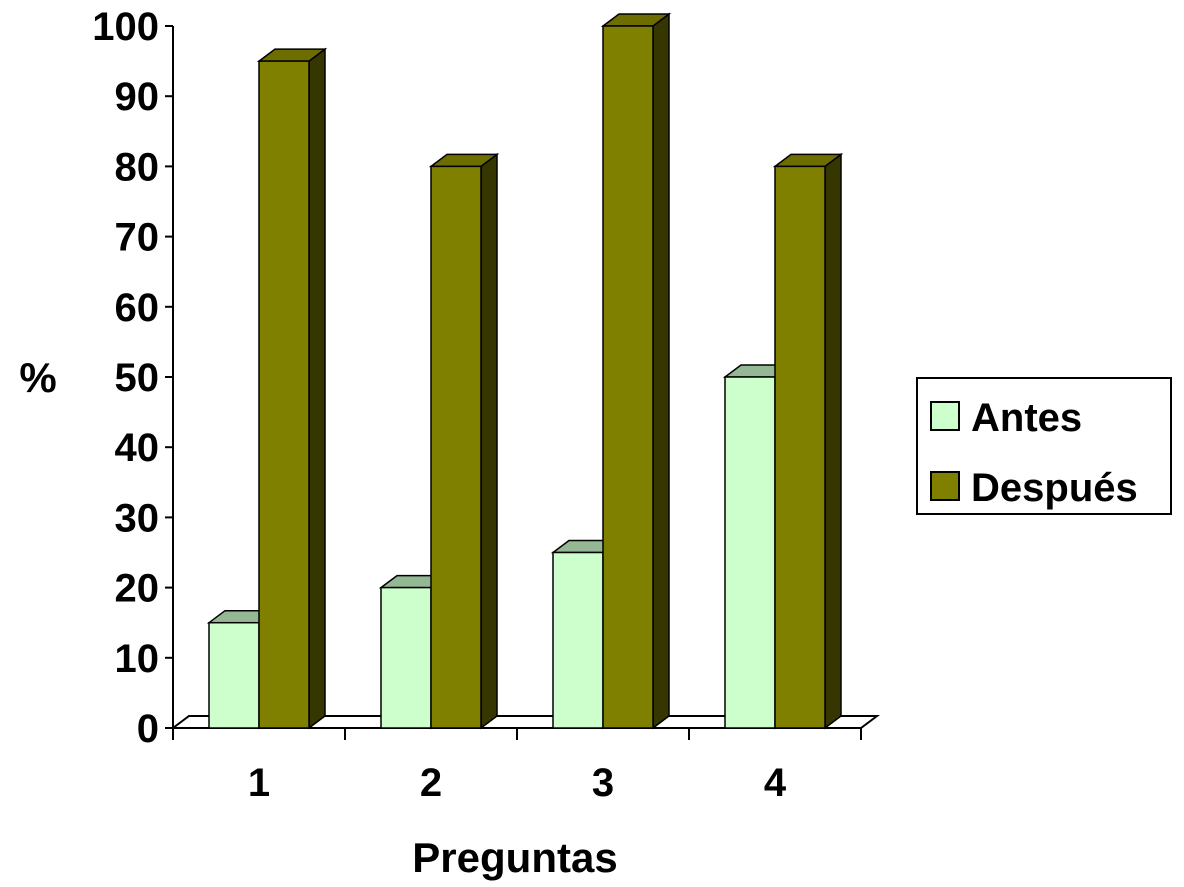 Image resolution: width=1184 pixels, height=887 pixels. Describe the element at coordinates (1044, 446) in the screenshot. I see `legend: Antes Después` at that location.